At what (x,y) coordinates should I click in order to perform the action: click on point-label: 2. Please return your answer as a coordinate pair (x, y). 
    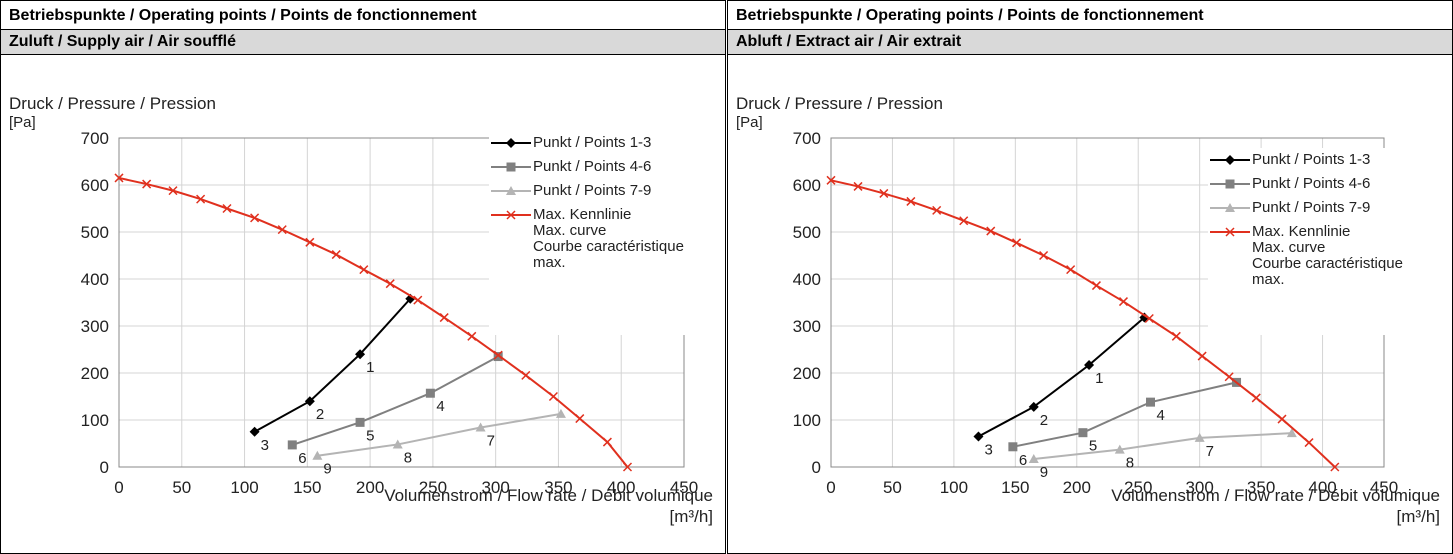
    Looking at the image, I should click on (320, 414).